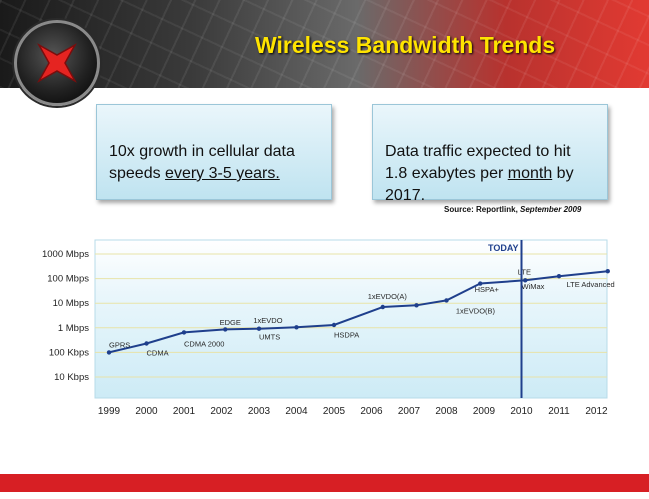 Image resolution: width=649 pixels, height=499 pixels. What do you see at coordinates (479, 184) in the screenshot?
I see `callout-traffic-tail: by 2017.` at bounding box center [479, 184].